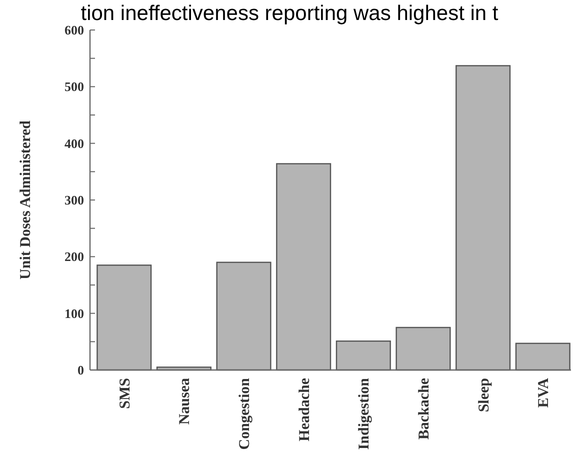 The image size is (579, 470). Describe the element at coordinates (74, 256) in the screenshot. I see `y-tick-label: 200` at that location.